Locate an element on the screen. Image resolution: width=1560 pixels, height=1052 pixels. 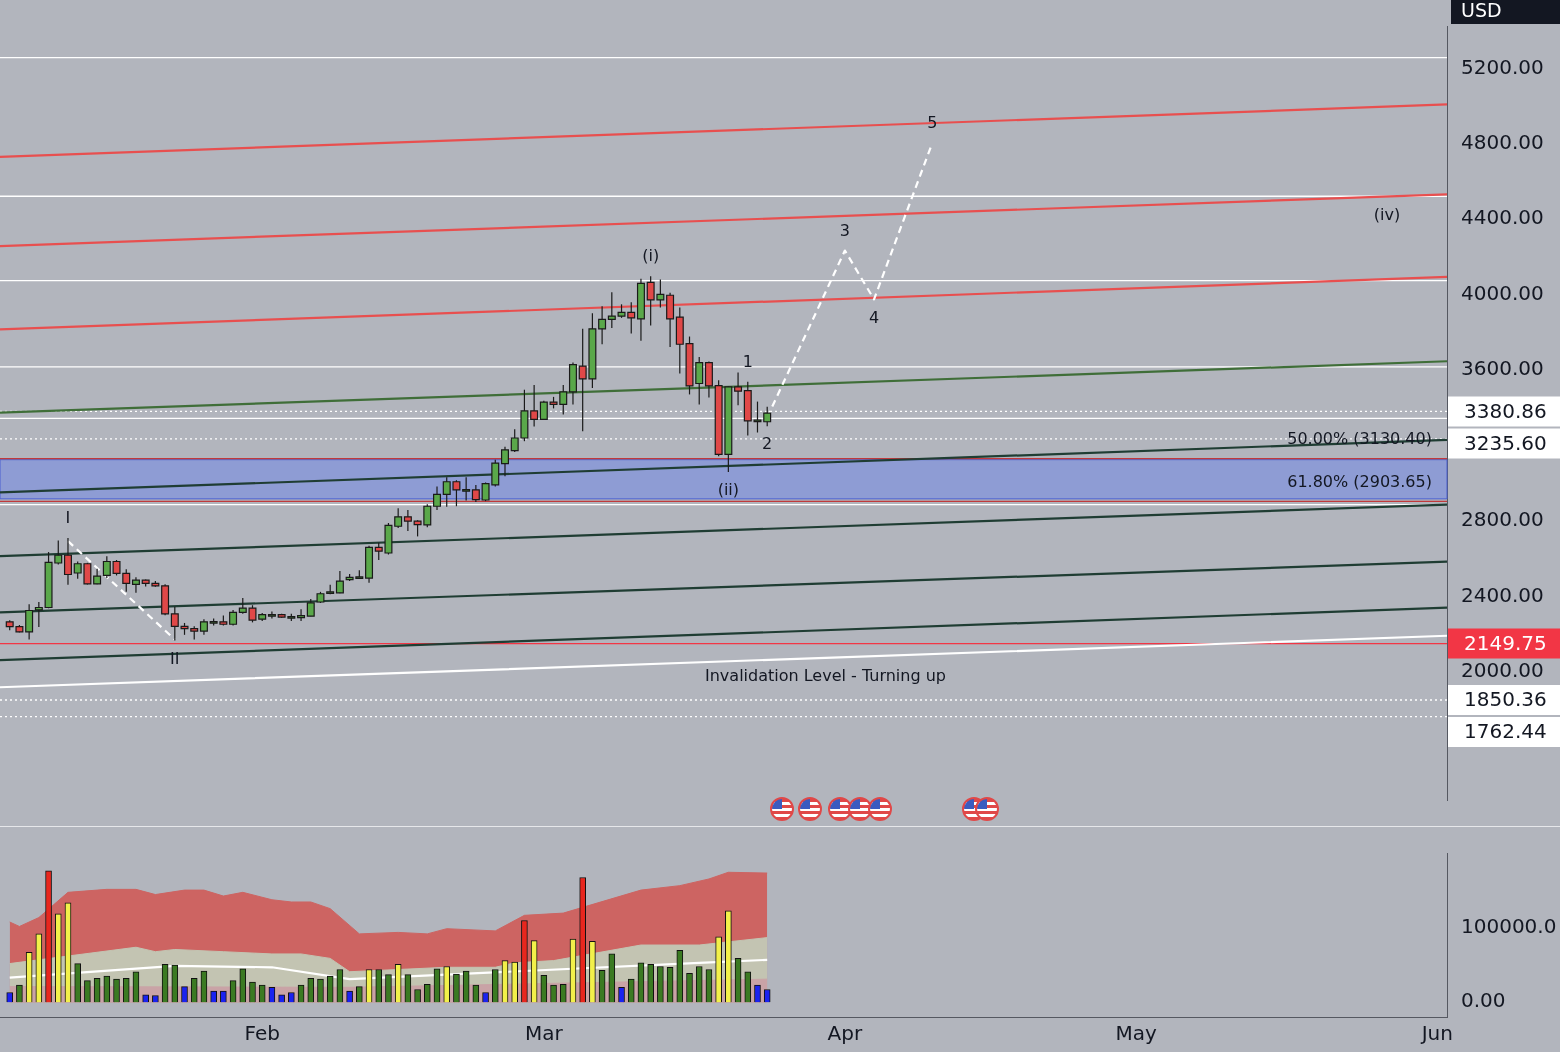
ref-line-label: 3380.86 is located at coordinates (1505, 410).